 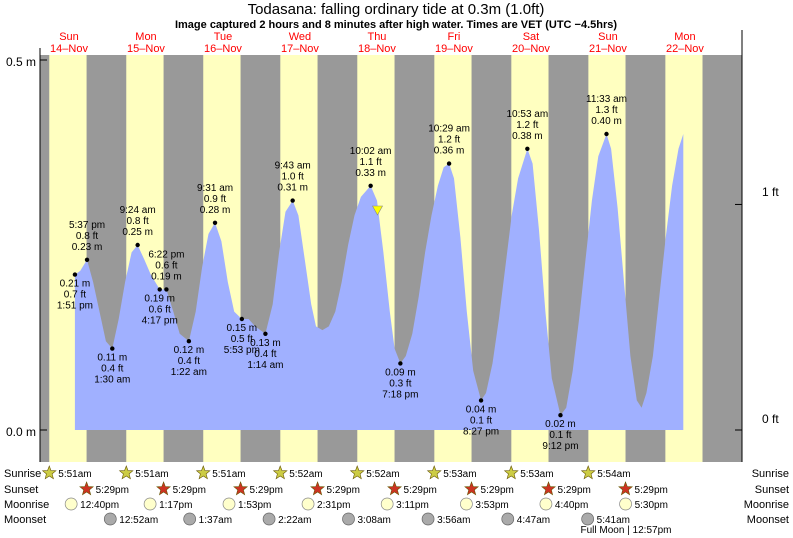 What do you see at coordinates (531, 49) in the screenshot?
I see `date-label: 20–Nov` at bounding box center [531, 49].